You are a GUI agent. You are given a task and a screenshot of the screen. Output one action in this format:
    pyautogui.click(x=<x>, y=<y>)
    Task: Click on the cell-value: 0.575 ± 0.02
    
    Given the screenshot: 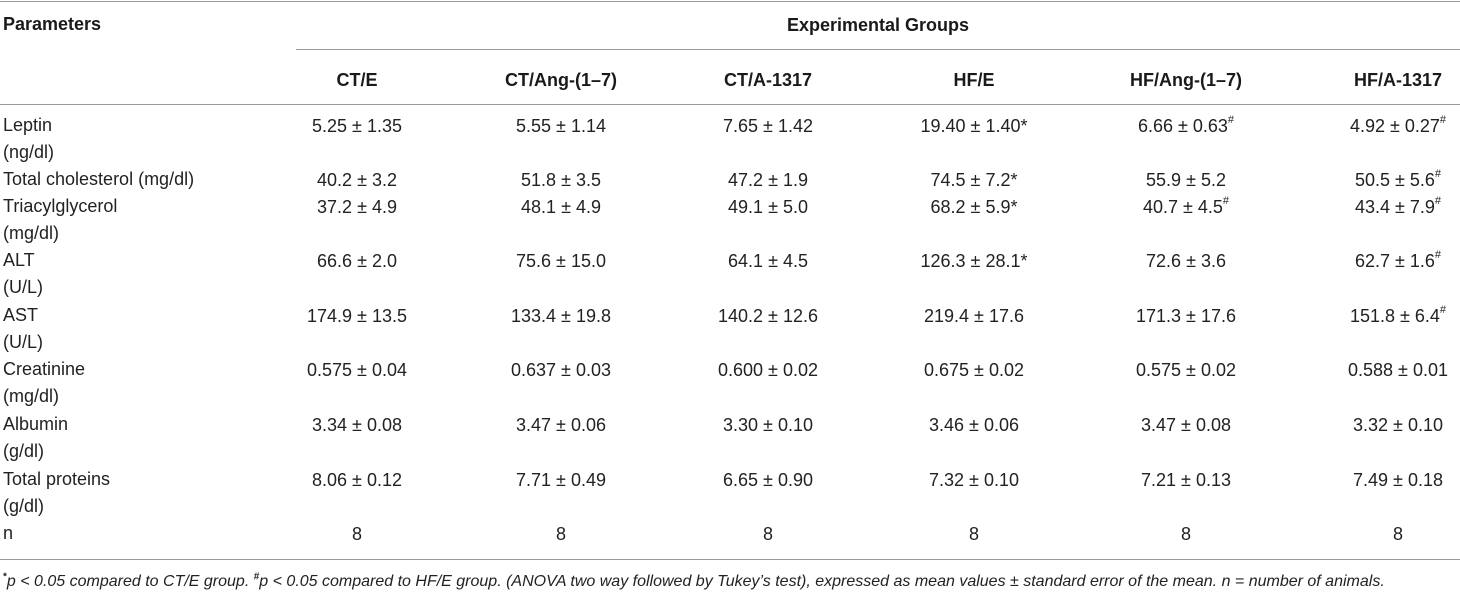 What is the action you would take?
    pyautogui.click(x=1186, y=370)
    